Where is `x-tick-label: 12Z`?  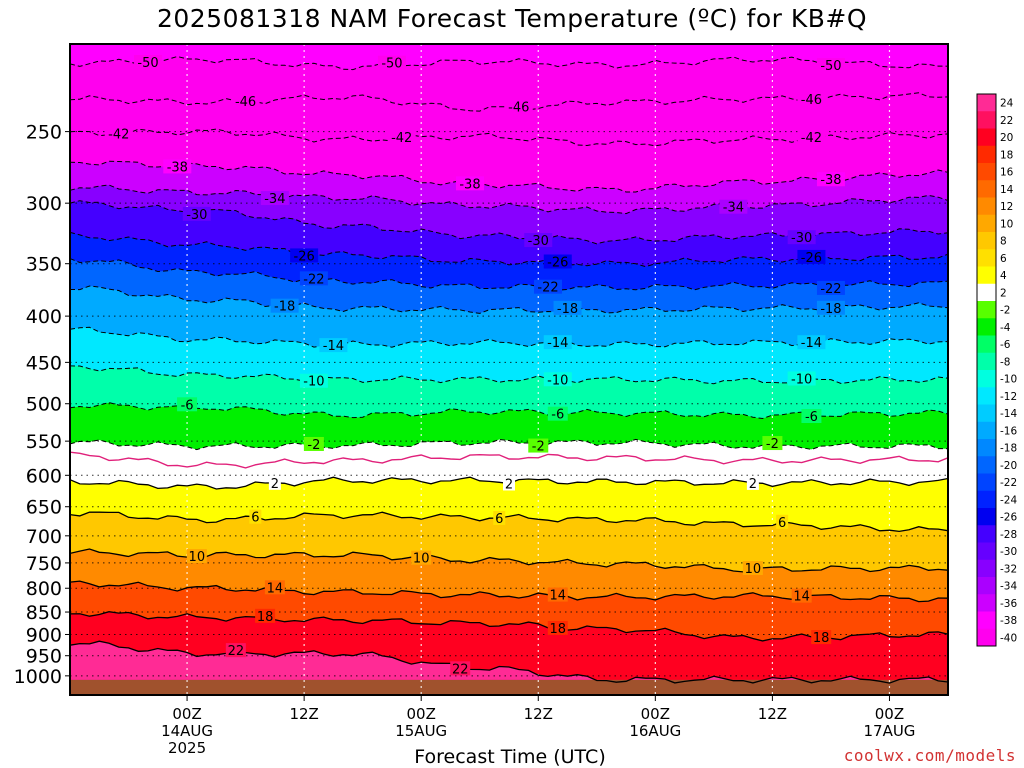
x-tick-label: 12Z is located at coordinates (303, 714).